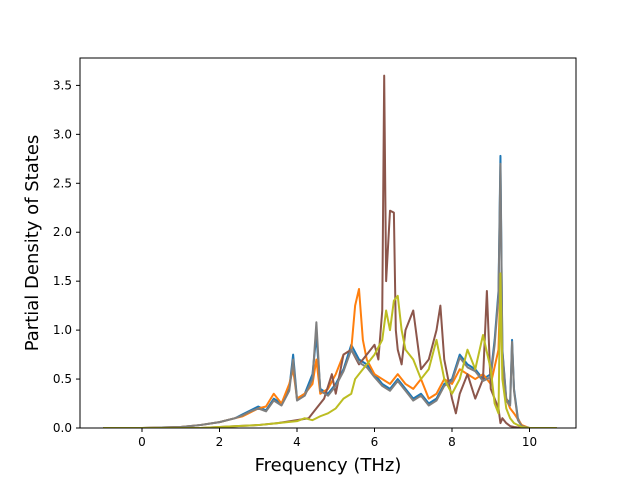 Image resolution: width=640 pixels, height=480 pixels. What do you see at coordinates (62, 232) in the screenshot?
I see `y-tick-label: 2.0` at bounding box center [62, 232].